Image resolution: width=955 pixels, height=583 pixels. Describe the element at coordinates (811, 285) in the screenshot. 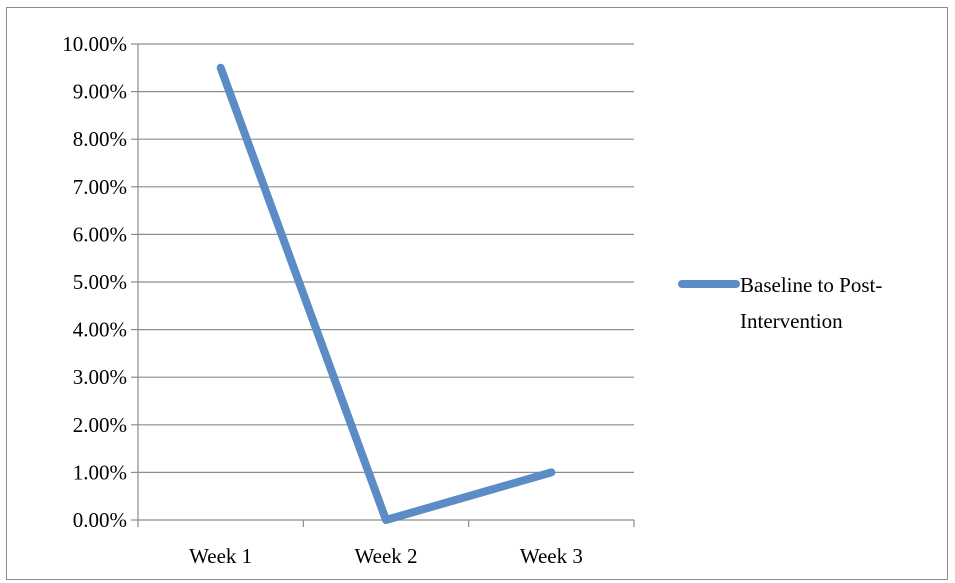

I see `legend-label: Baseline to Post-` at that location.